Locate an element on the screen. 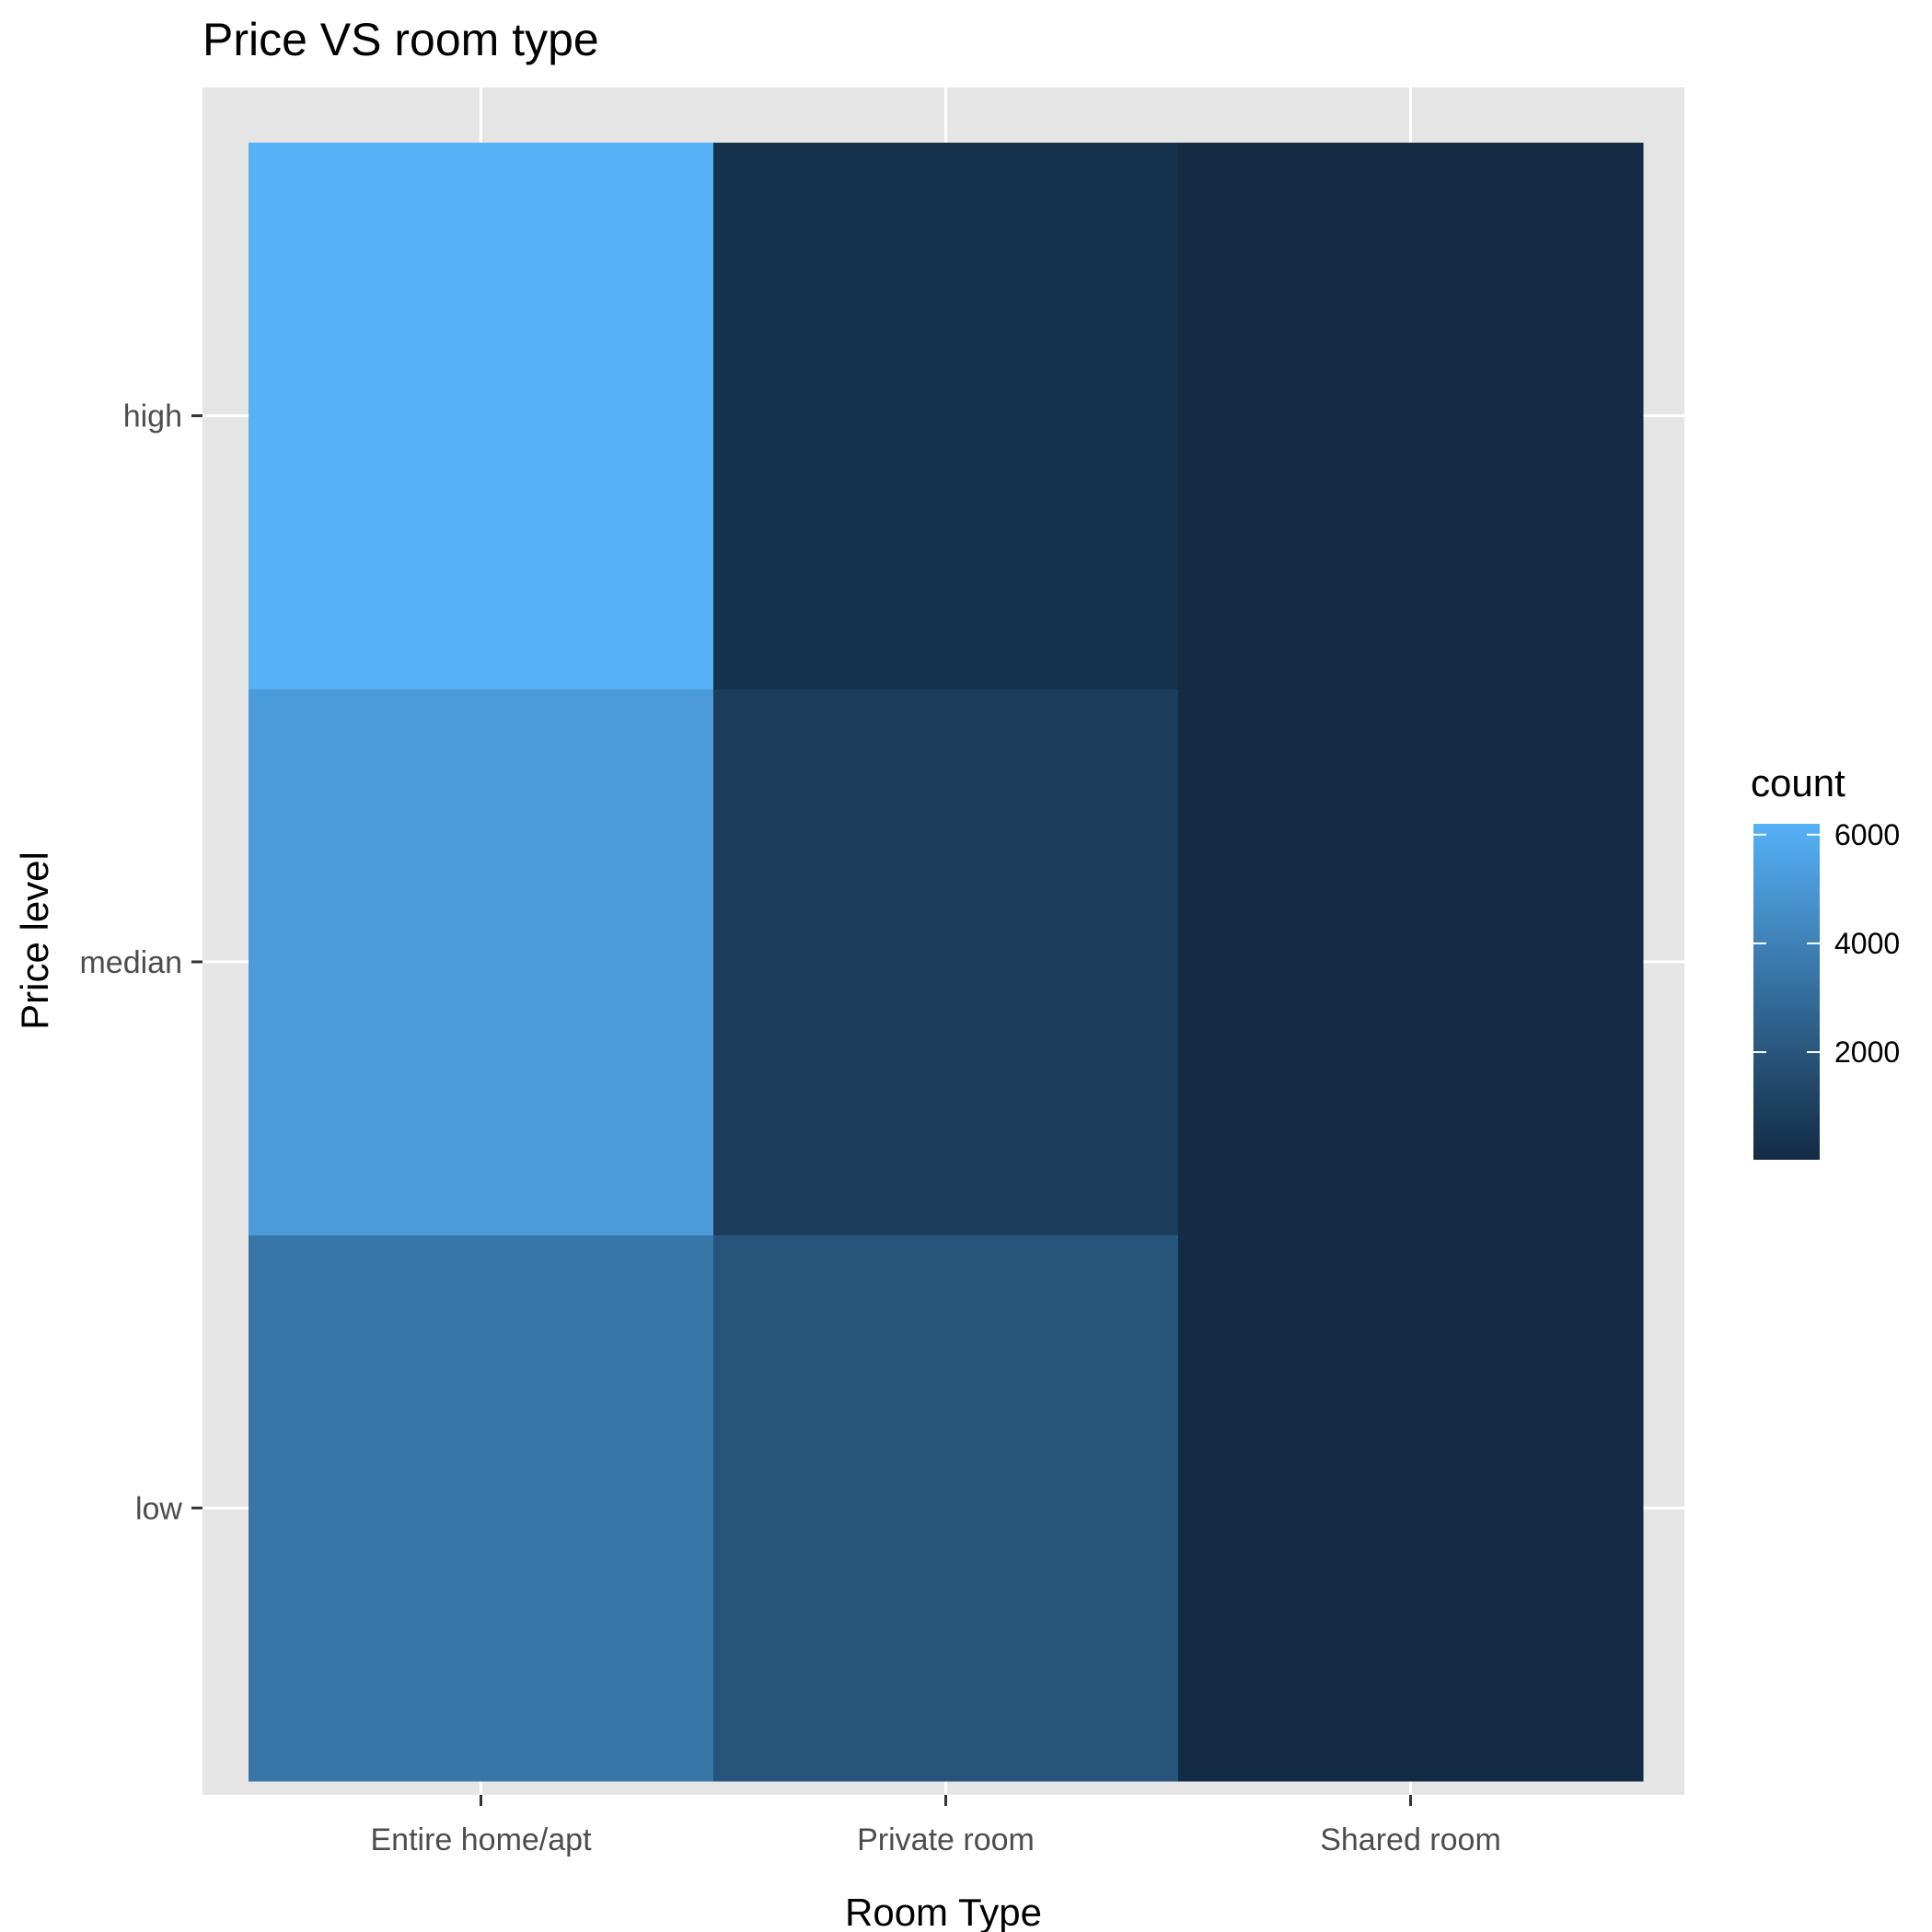 The image size is (1932, 1932). y-tick-label: high is located at coordinates (153, 417).